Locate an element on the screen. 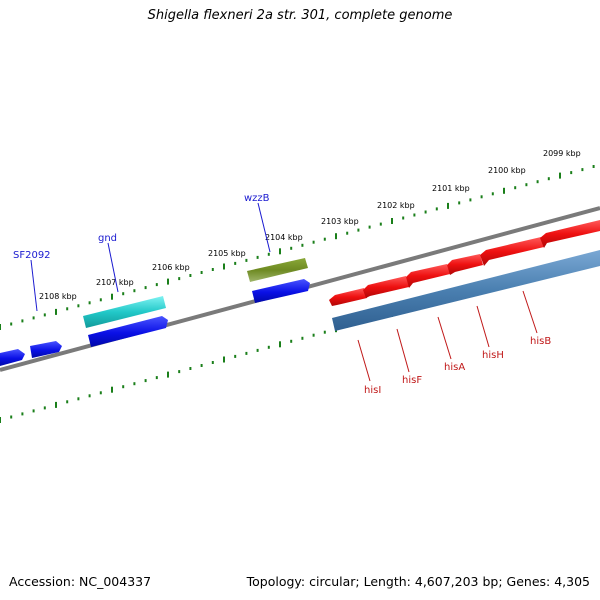  ruler-label-2108: 2108 kbp is located at coordinates (58, 296).